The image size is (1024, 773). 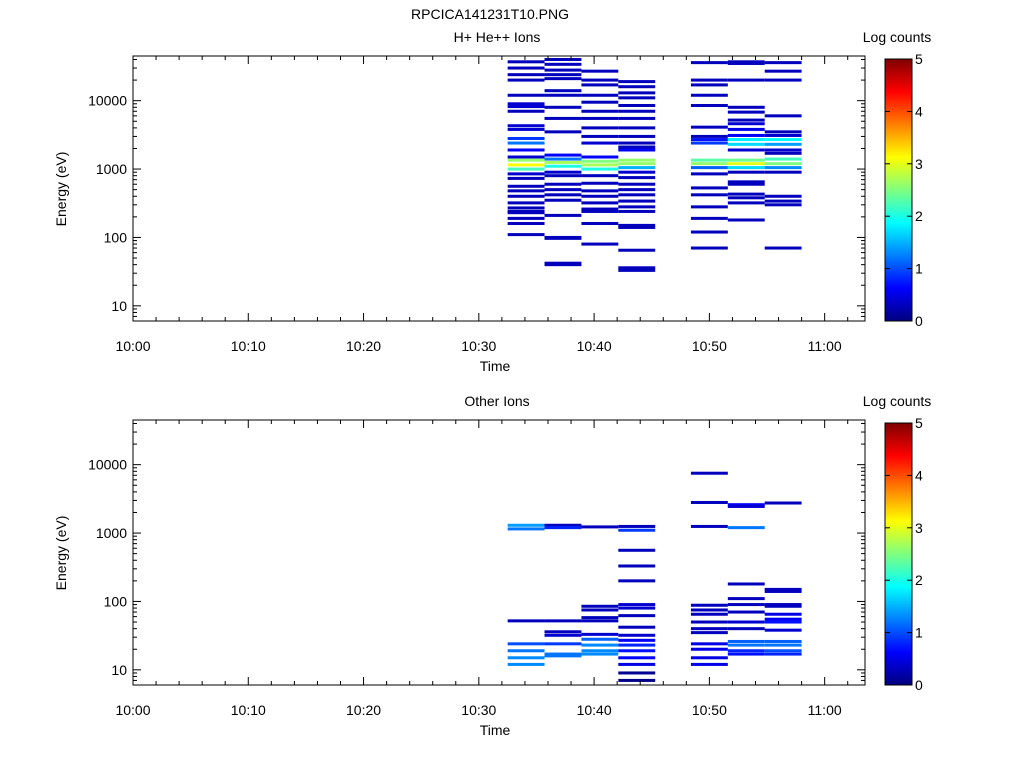 What do you see at coordinates (119, 670) in the screenshot?
I see `y-tick-label: 10` at bounding box center [119, 670].